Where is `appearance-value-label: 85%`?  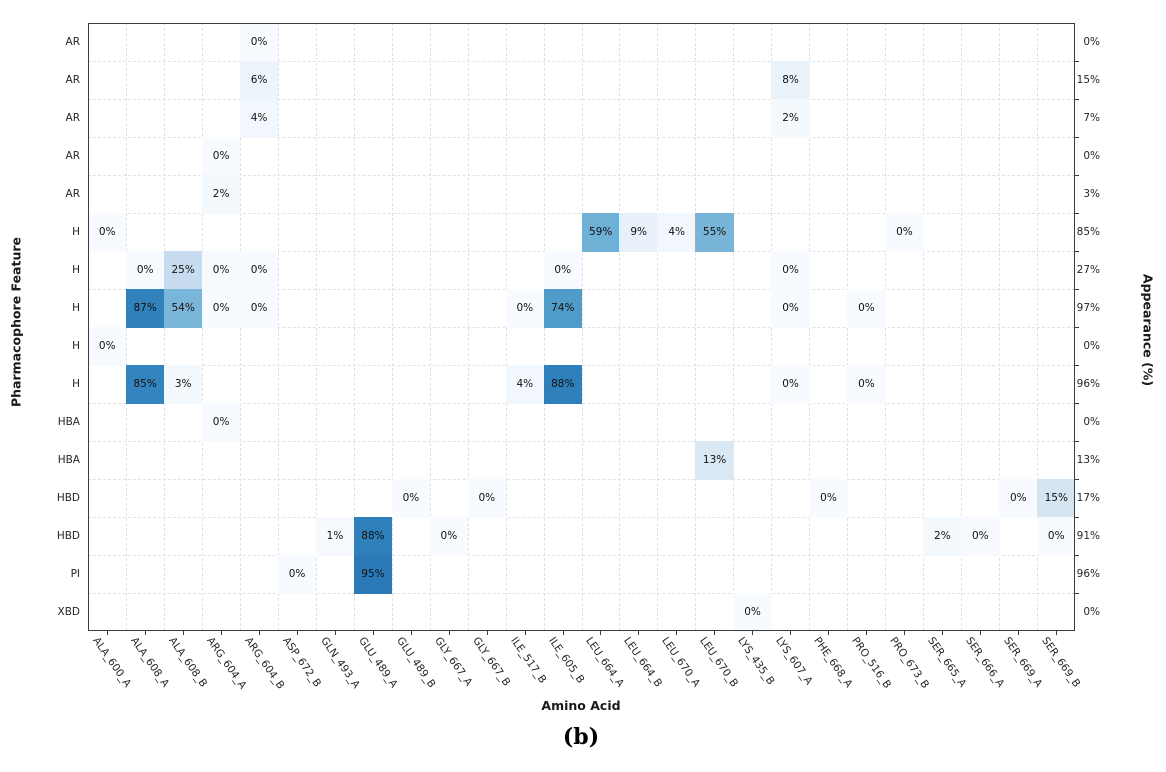 appearance-value-label: 85% is located at coordinates (1088, 232).